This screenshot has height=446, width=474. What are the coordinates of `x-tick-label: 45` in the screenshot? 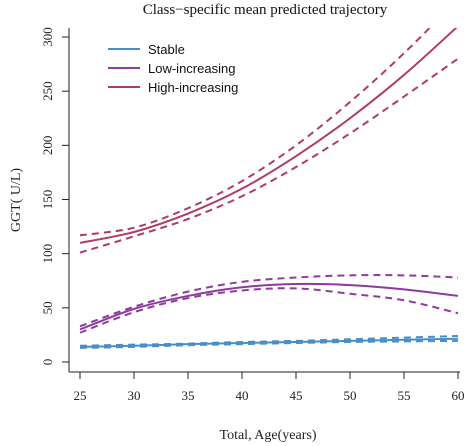 It's located at (296, 395).